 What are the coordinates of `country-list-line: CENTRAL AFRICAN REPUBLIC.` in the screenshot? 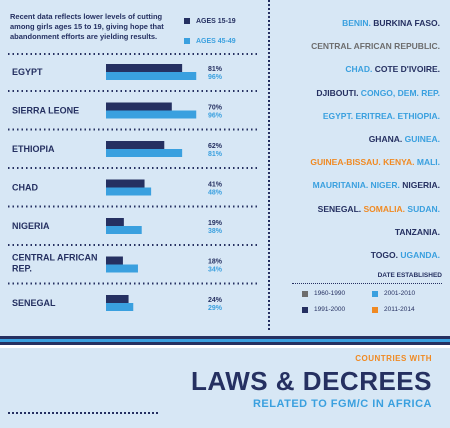 It's located at (375, 46).